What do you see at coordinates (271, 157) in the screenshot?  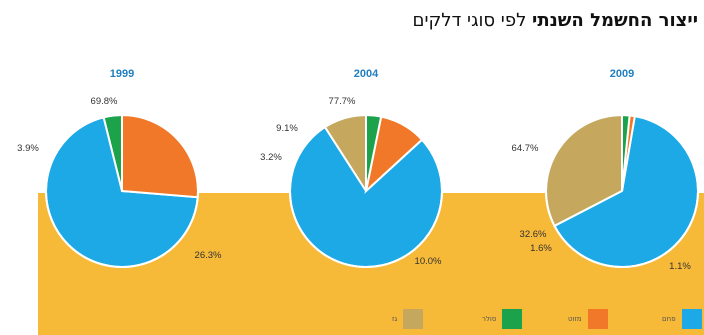 I see `slice-label-2004-diesel: 3.2%` at bounding box center [271, 157].